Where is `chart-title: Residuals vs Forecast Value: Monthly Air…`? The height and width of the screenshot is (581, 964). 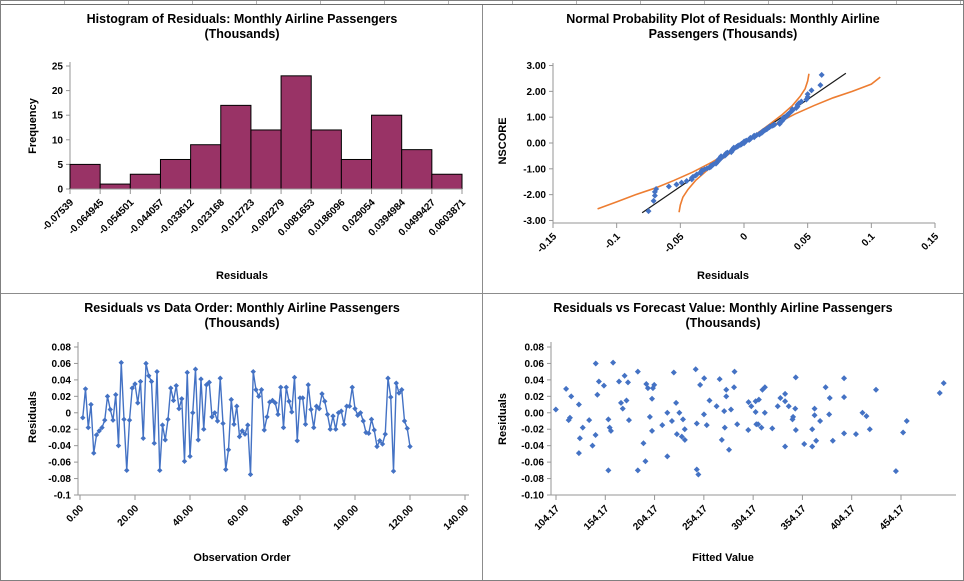
chart-title: Residuals vs Forecast Value: Monthly Air… is located at coordinates (723, 316).